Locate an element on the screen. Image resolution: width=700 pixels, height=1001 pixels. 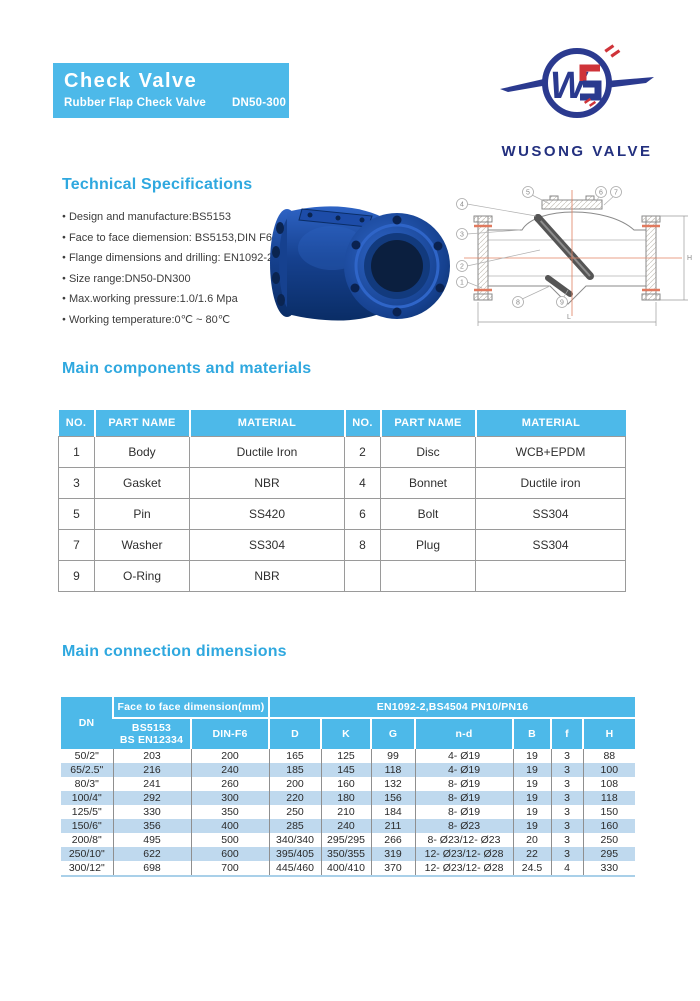
table-cell: 165 is located at coordinates (295, 756).